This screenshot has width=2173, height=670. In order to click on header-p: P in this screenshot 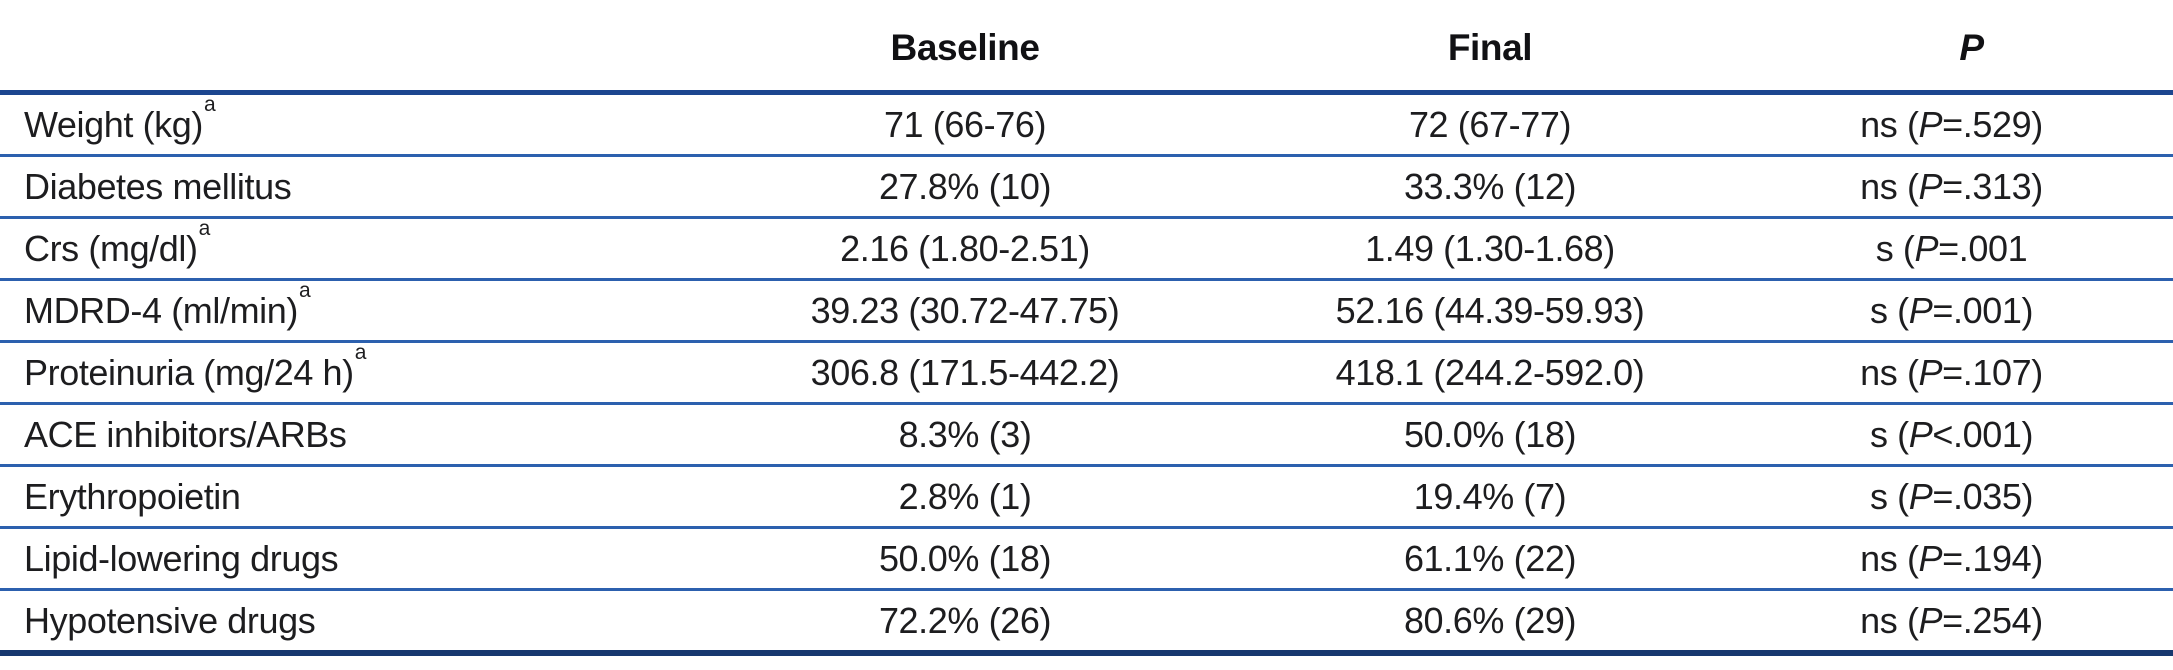, I will do `click(1971, 47)`.